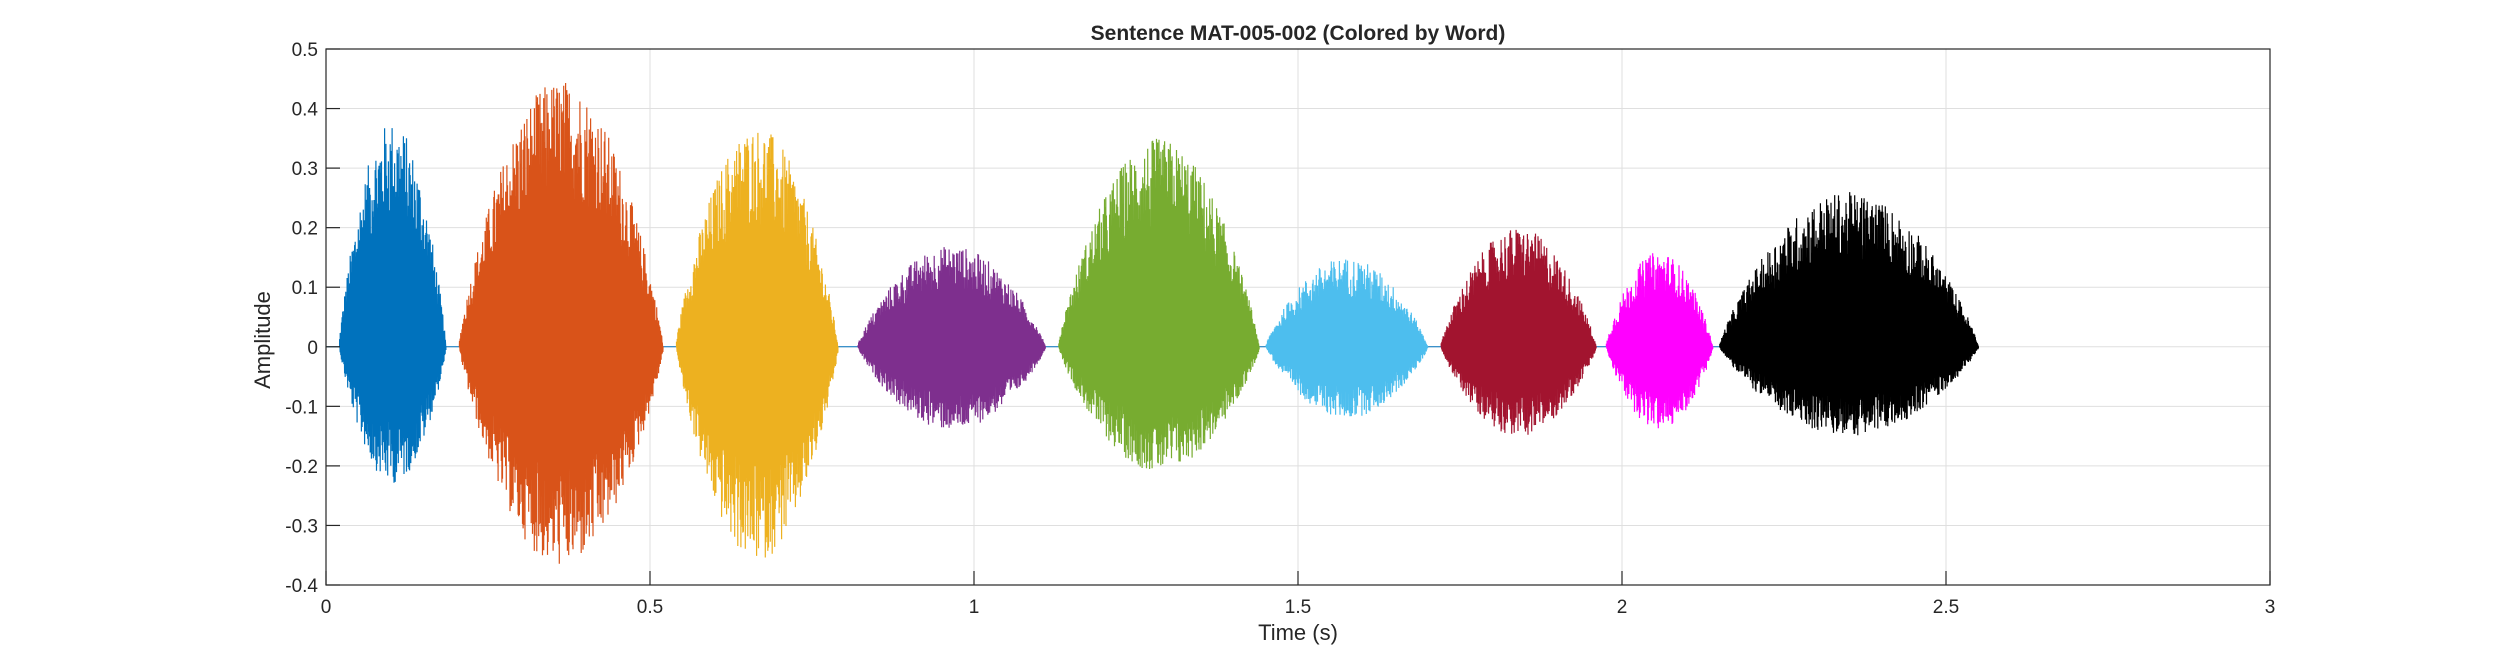 Image resolution: width=2500 pixels, height=662 pixels. Describe the element at coordinates (305, 50) in the screenshot. I see `y-tick-label: 0.5` at that location.